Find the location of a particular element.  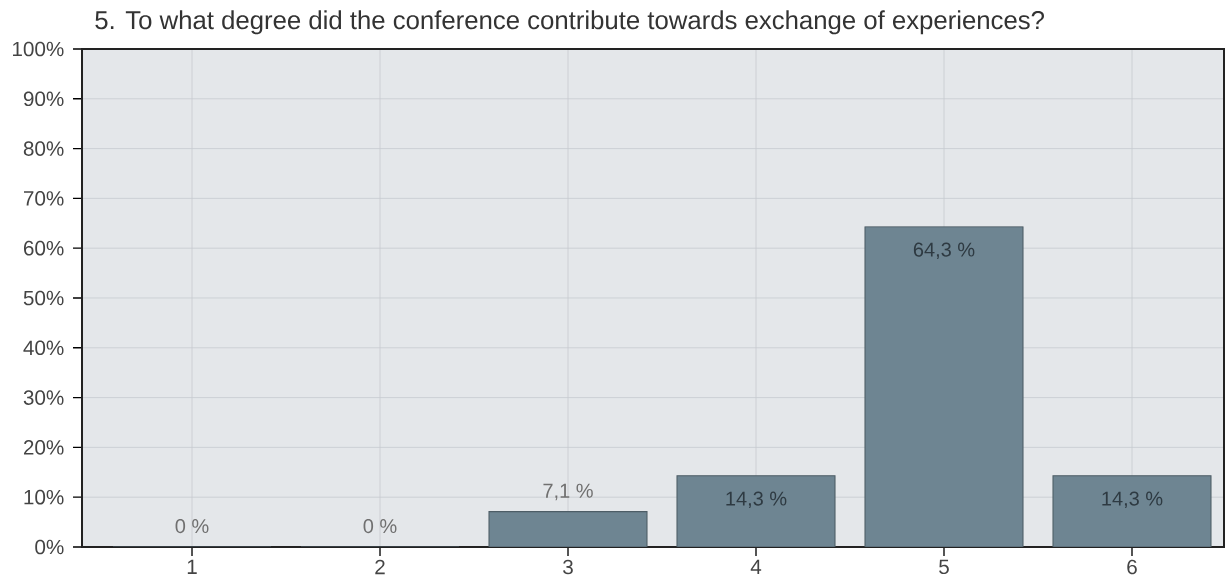

y-tick-label: 60% is located at coordinates (43, 248).